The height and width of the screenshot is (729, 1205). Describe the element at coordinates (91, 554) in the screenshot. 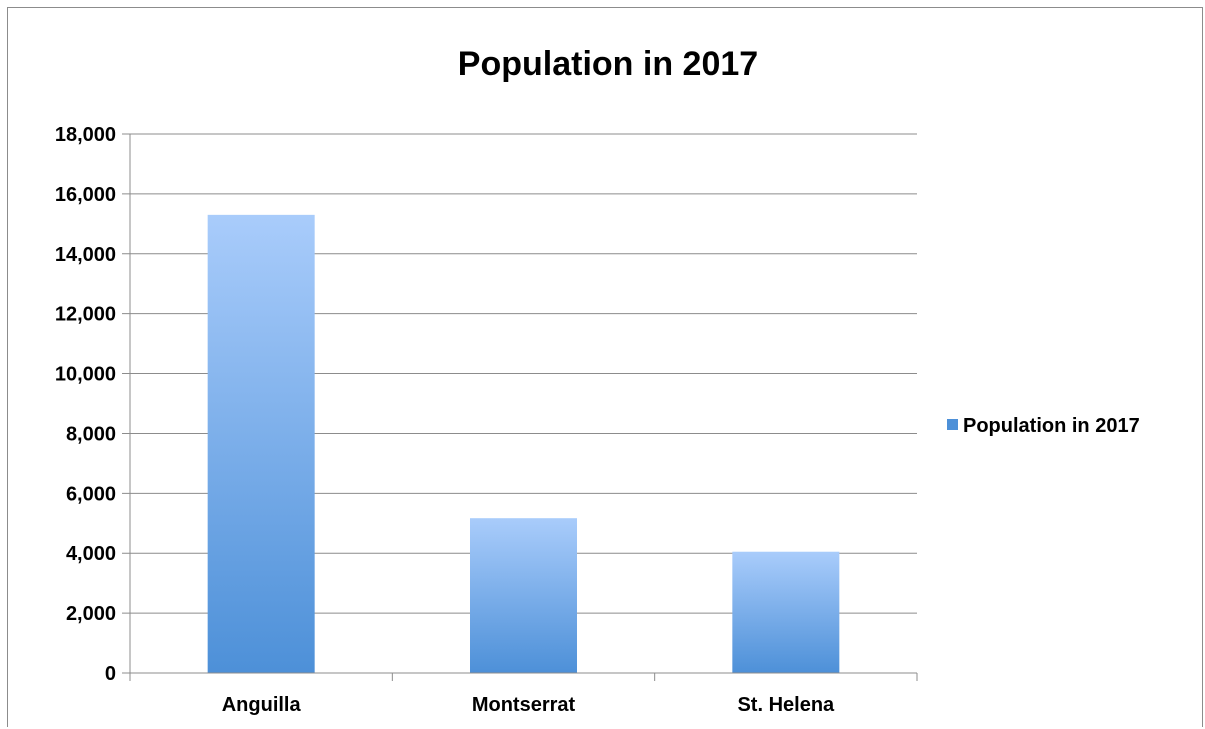

I see `y-tick-label: 4,000` at that location.